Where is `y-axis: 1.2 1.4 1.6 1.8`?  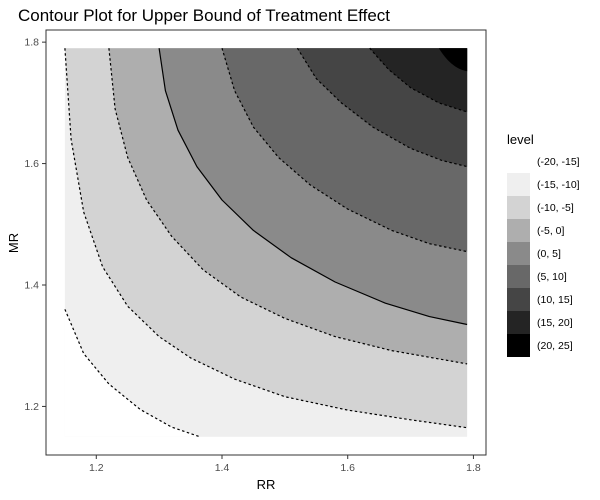
y-axis: 1.2 1.4 1.6 1.8 is located at coordinates (35, 225).